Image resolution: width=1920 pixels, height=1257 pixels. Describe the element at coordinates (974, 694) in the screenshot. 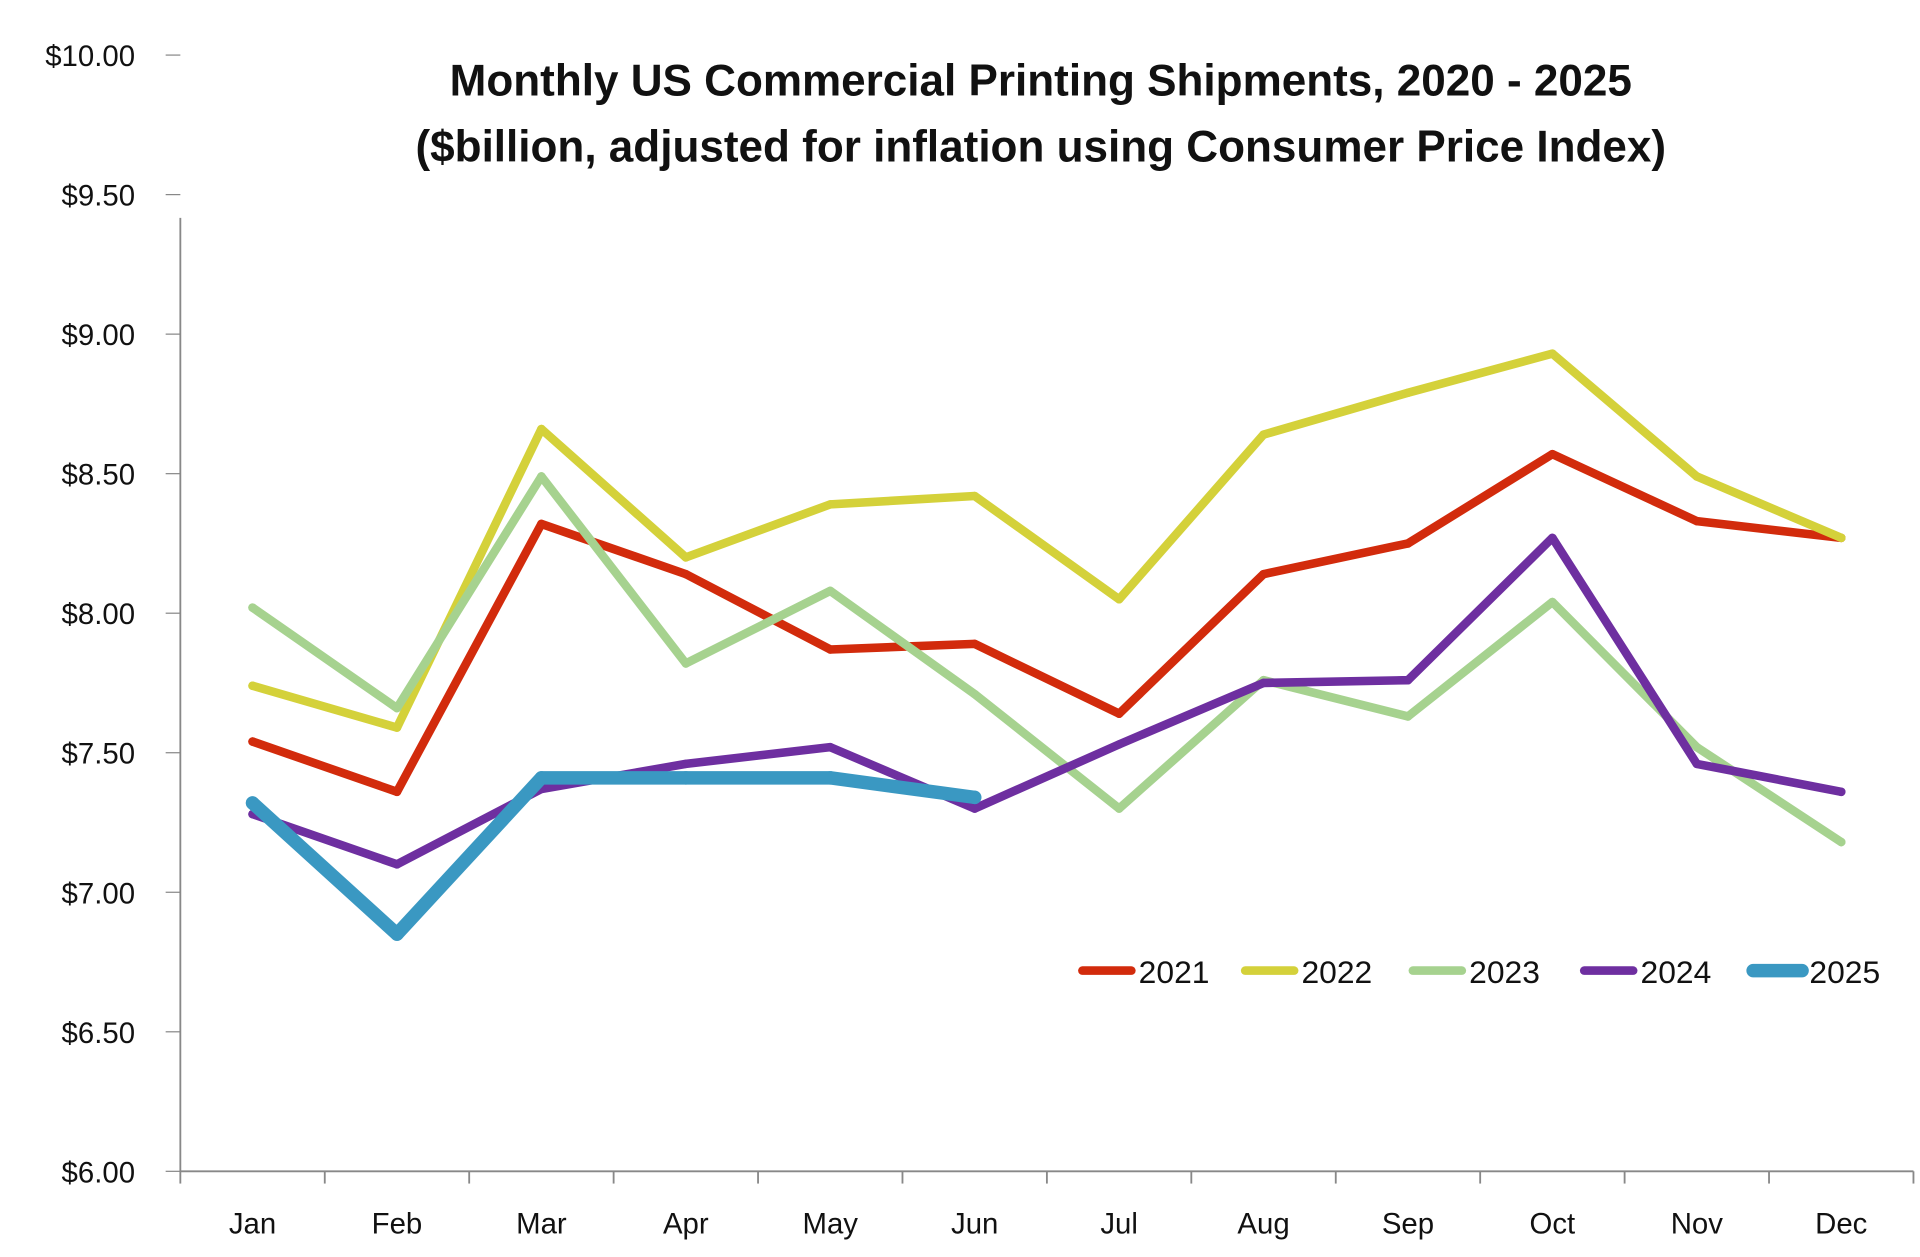

I see `data-point-2023-Jun` at that location.